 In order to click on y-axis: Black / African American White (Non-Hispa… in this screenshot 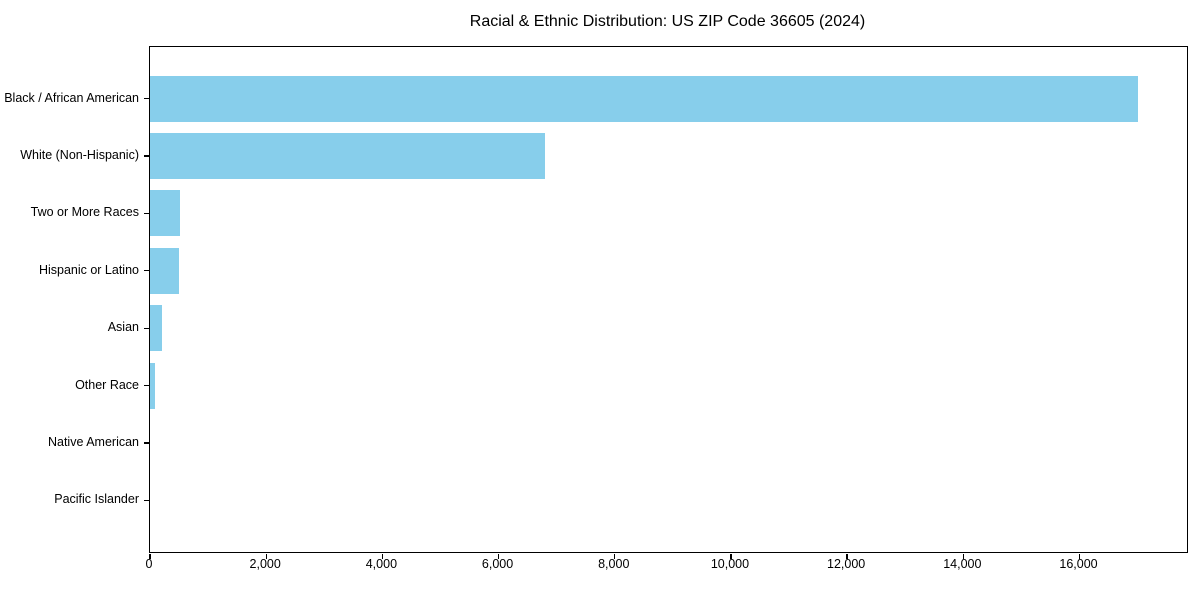, I will do `click(74, 298)`.